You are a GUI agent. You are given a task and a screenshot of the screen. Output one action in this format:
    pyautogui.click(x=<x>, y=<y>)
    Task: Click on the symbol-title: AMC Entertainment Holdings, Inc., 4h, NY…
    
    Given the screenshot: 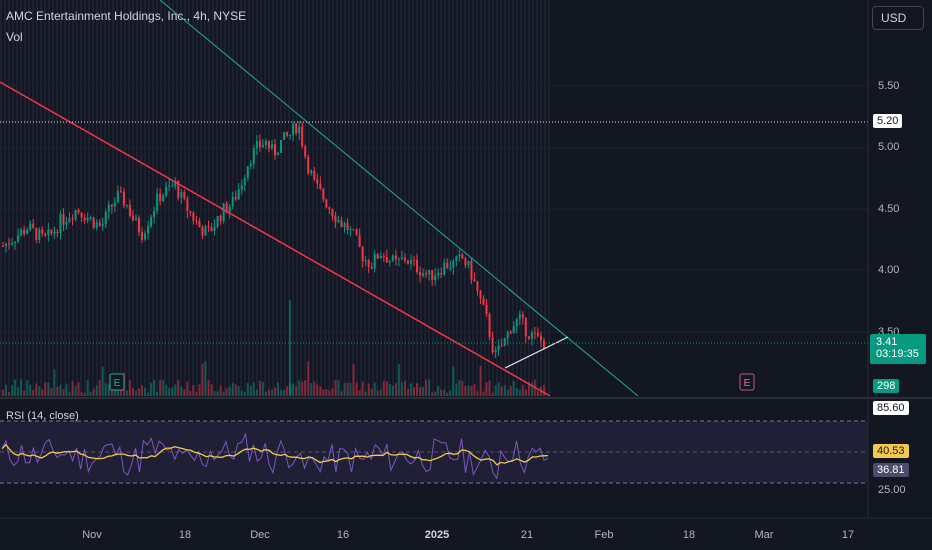 What is the action you would take?
    pyautogui.click(x=126, y=16)
    